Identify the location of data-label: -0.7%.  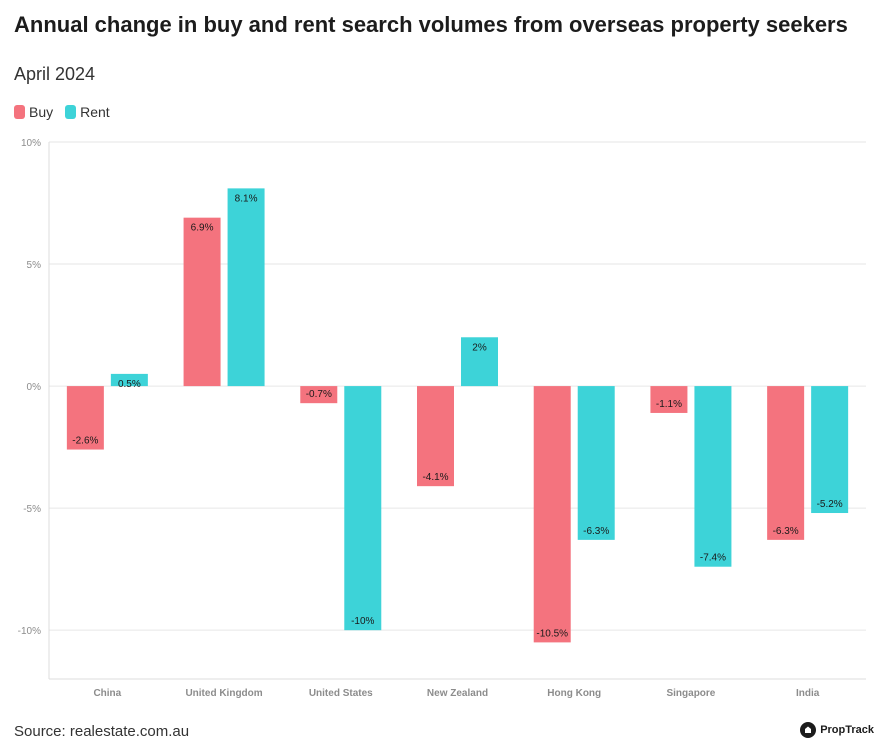
(319, 394).